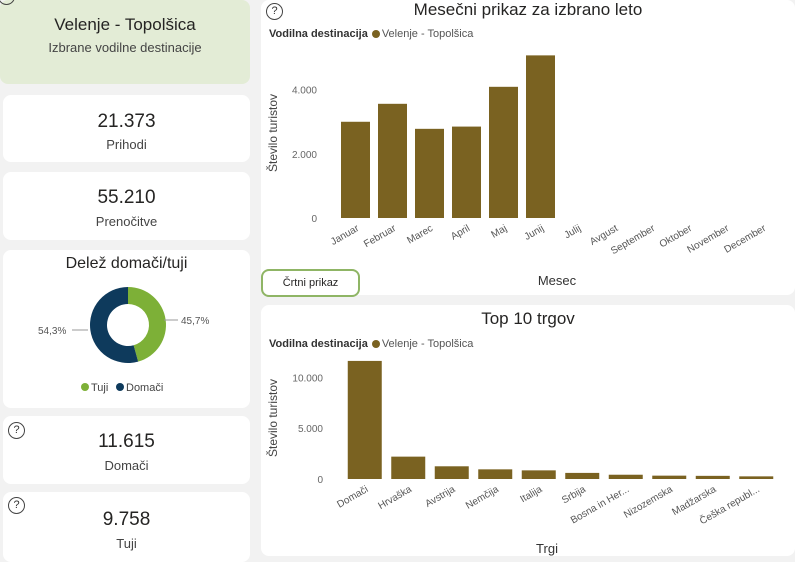 The height and width of the screenshot is (562, 795). What do you see at coordinates (573, 232) in the screenshot?
I see `x-tick-label: Julij` at bounding box center [573, 232].